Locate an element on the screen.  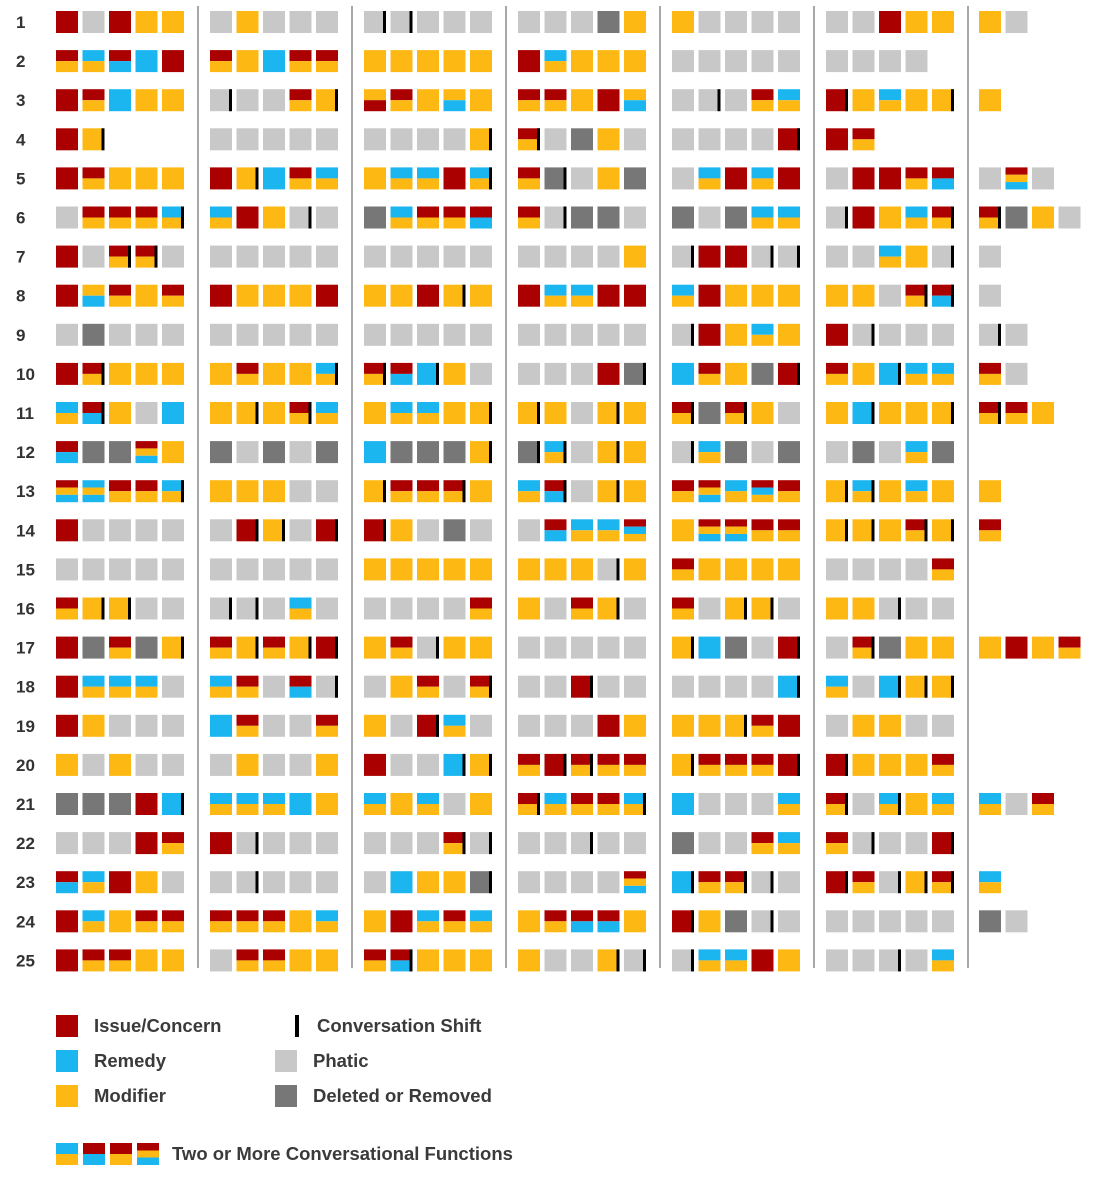
row-label: 22 is located at coordinates (25, 843).